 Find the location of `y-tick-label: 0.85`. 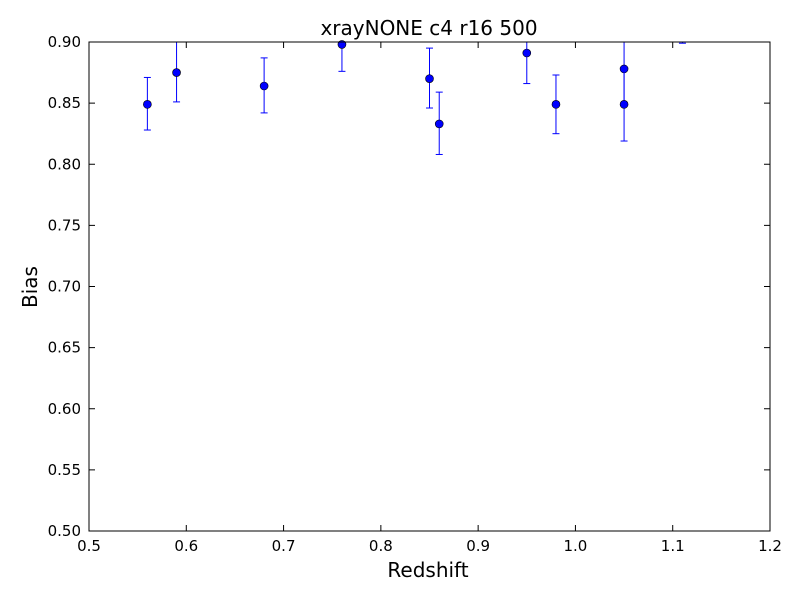

y-tick-label: 0.85 is located at coordinates (64, 103).